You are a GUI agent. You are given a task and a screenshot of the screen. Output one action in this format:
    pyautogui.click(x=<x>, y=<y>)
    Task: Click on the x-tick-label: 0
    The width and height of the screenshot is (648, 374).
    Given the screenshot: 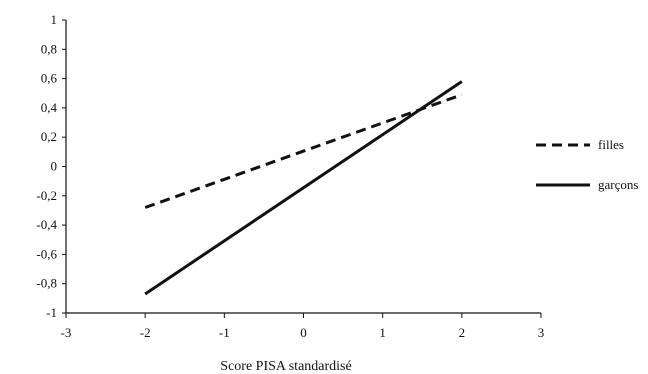 What is the action you would take?
    pyautogui.click(x=303, y=332)
    